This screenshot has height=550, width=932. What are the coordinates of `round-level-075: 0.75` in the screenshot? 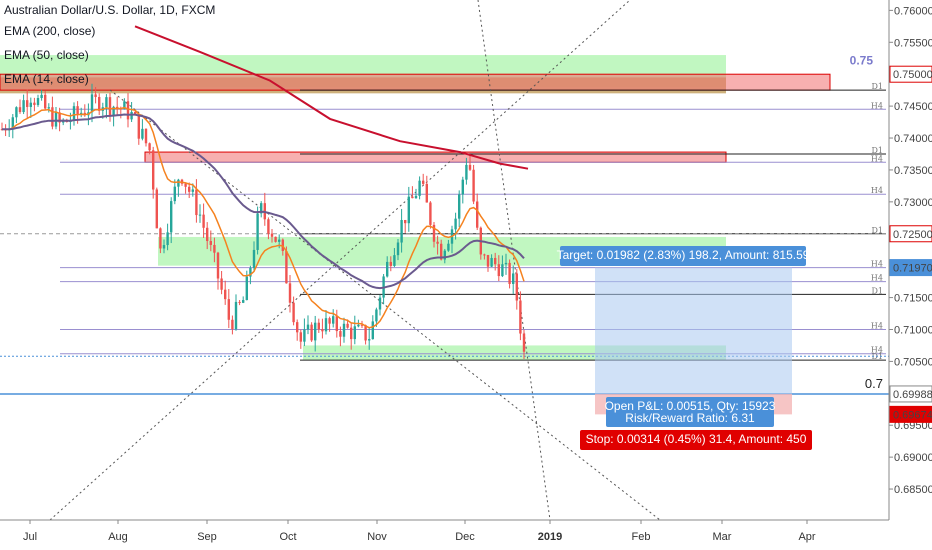 It's located at (862, 61).